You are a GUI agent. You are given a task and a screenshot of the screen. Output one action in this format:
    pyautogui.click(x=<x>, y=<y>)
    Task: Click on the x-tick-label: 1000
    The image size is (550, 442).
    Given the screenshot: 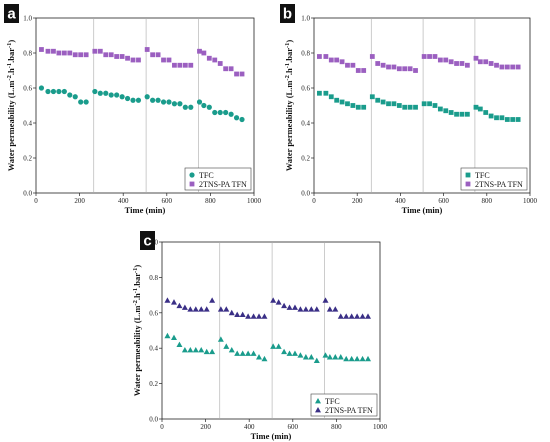 What is the action you would take?
    pyautogui.click(x=254, y=201)
    